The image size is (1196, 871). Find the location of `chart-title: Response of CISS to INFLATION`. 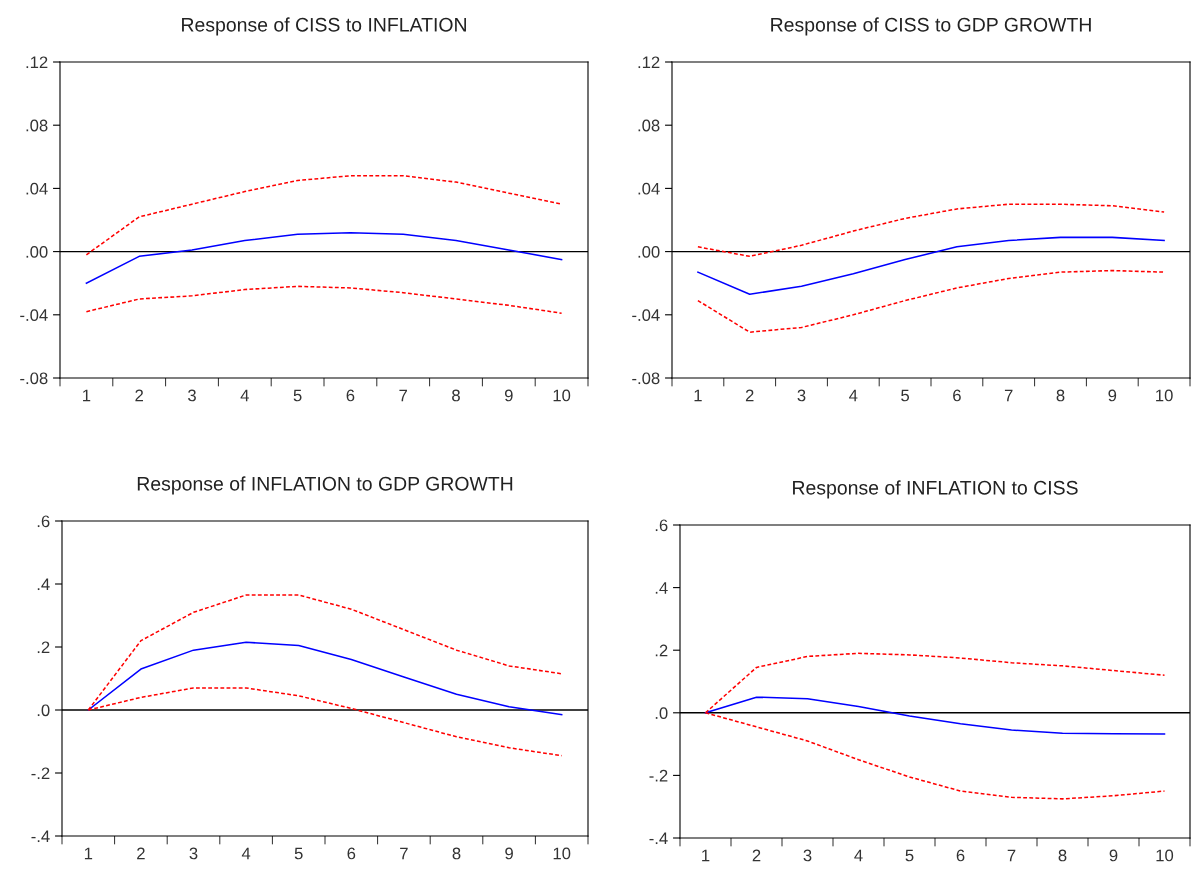

chart-title: Response of CISS to INFLATION is located at coordinates (324, 26).